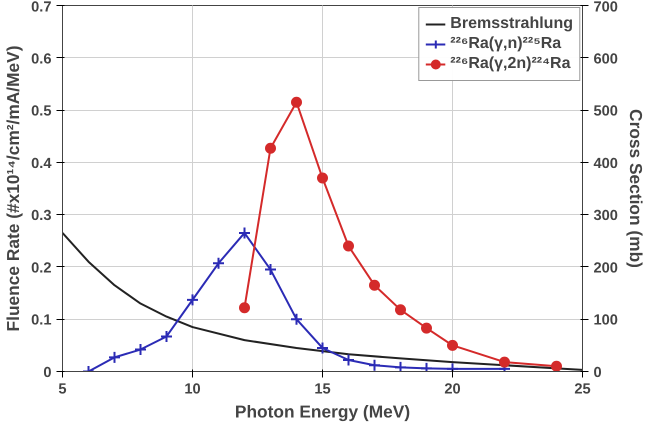 This screenshot has height=424, width=648. What do you see at coordinates (62, 390) in the screenshot?
I see `x-tick-label: 5` at bounding box center [62, 390].